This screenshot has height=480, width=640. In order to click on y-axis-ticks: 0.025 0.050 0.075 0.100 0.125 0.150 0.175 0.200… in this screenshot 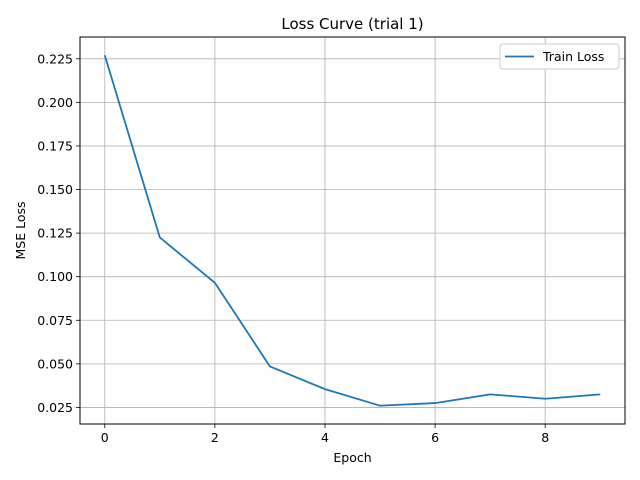, I will do `click(58, 233)`.